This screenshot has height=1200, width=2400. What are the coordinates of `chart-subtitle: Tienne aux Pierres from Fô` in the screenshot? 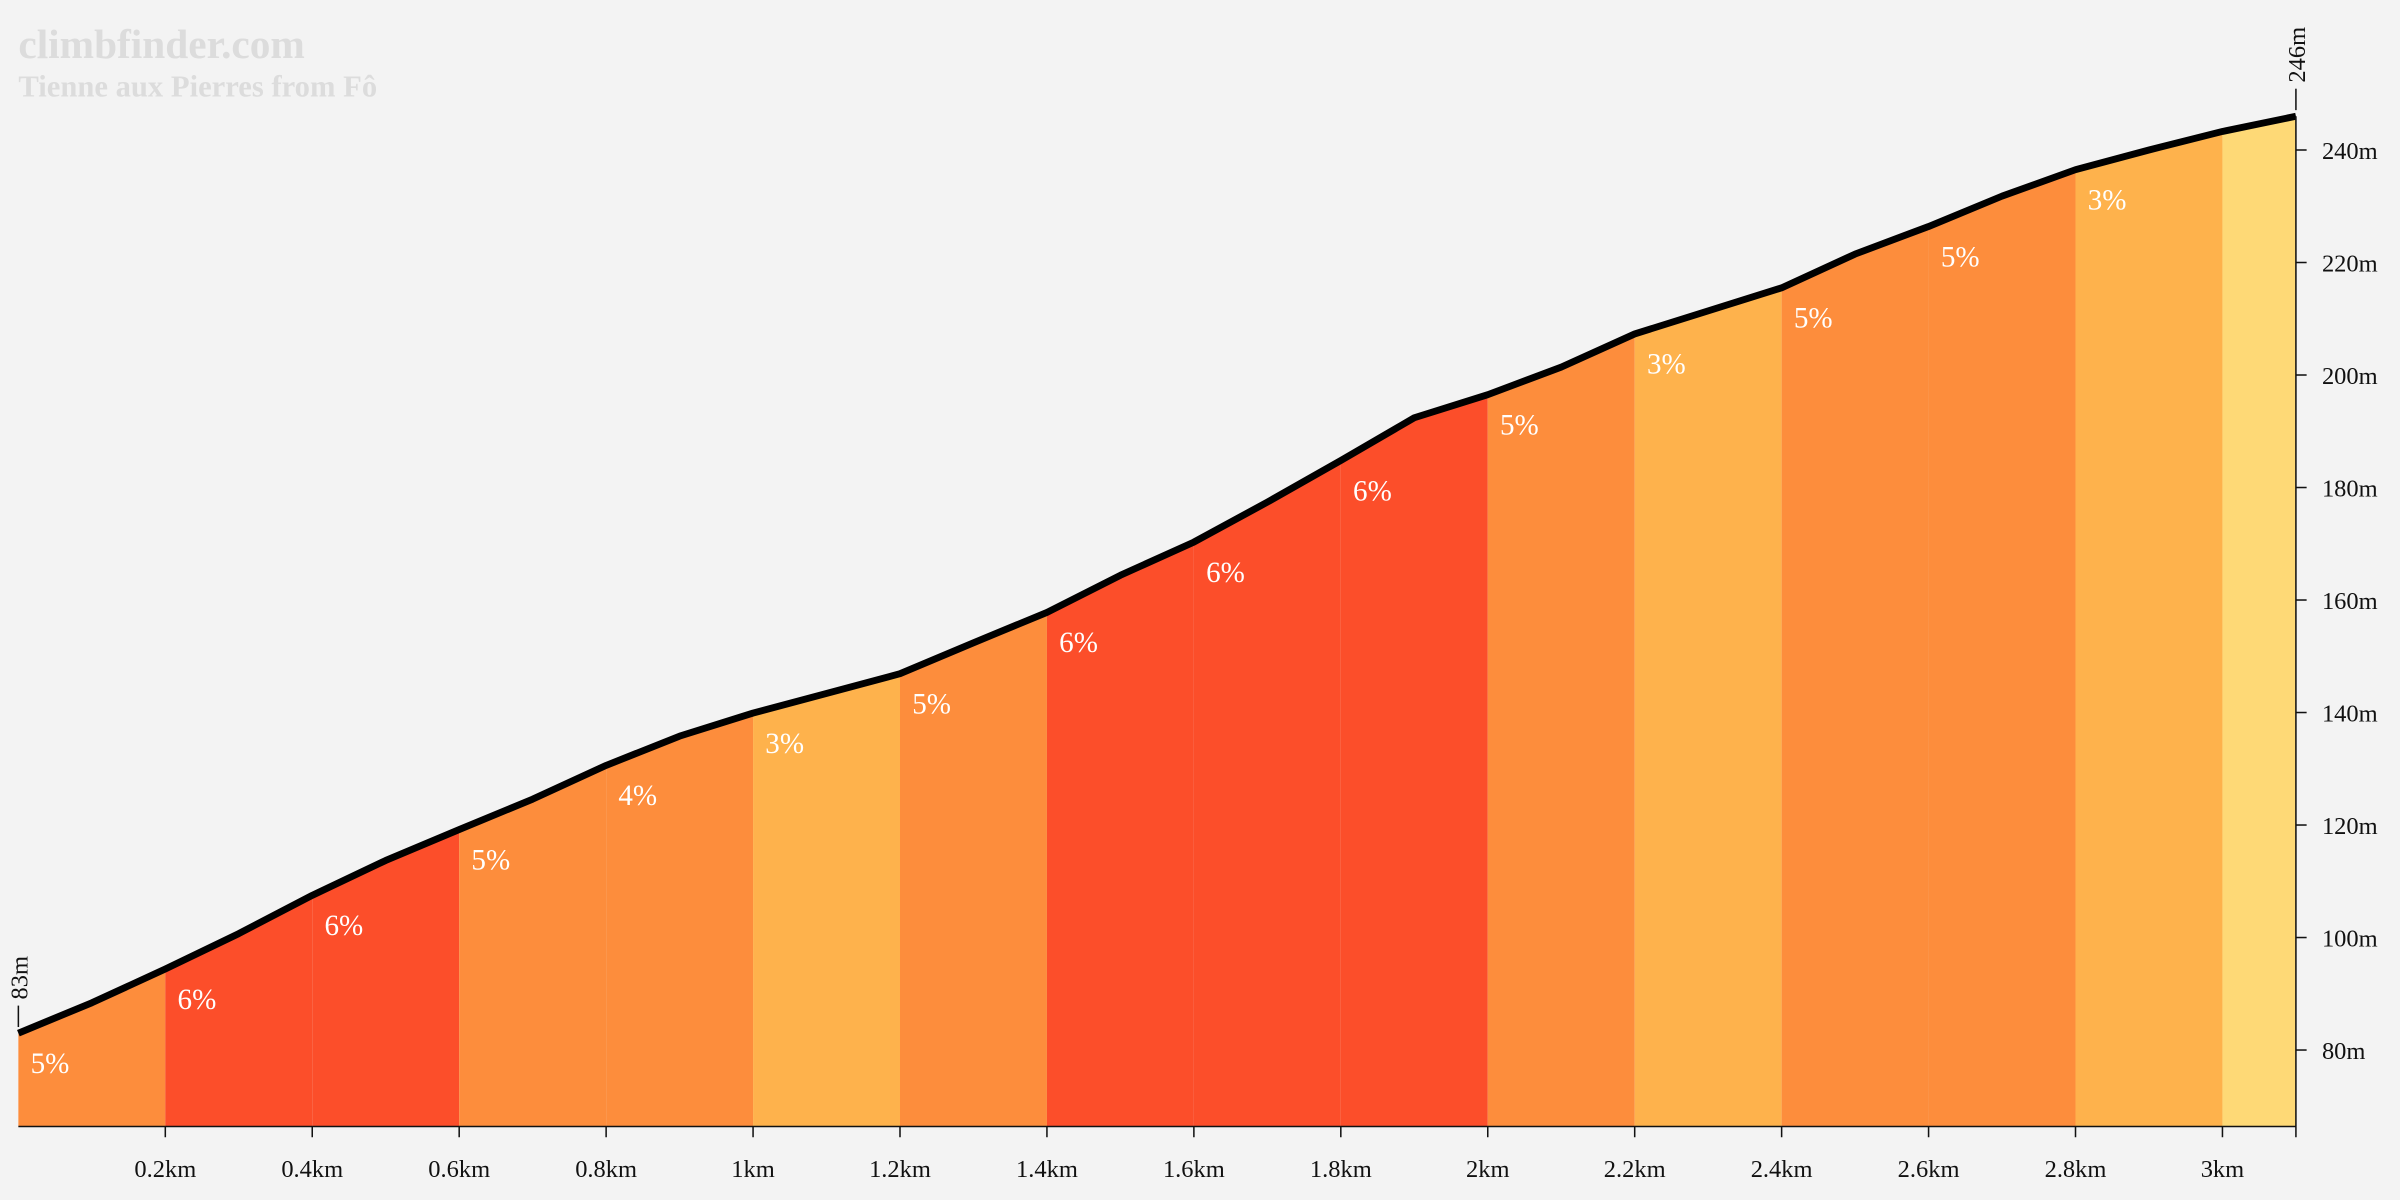 It's located at (197, 86).